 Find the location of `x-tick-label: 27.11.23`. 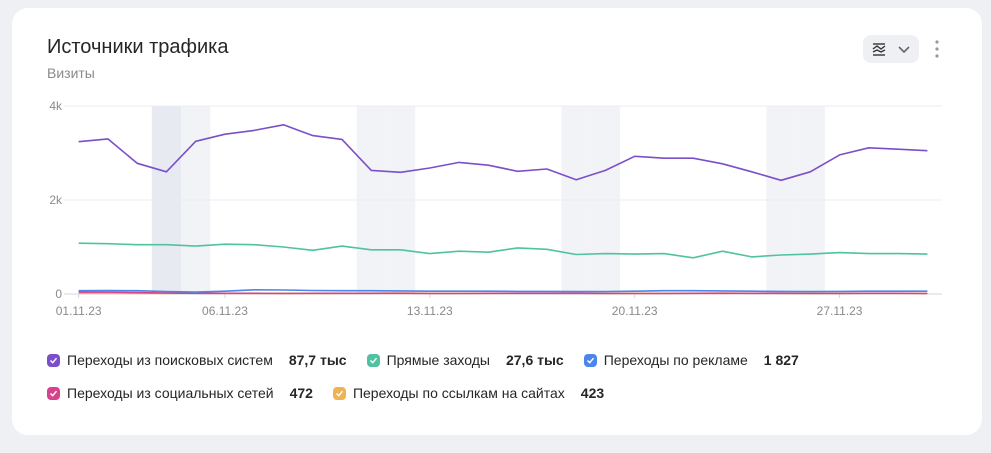

x-tick-label: 27.11.23 is located at coordinates (840, 311).